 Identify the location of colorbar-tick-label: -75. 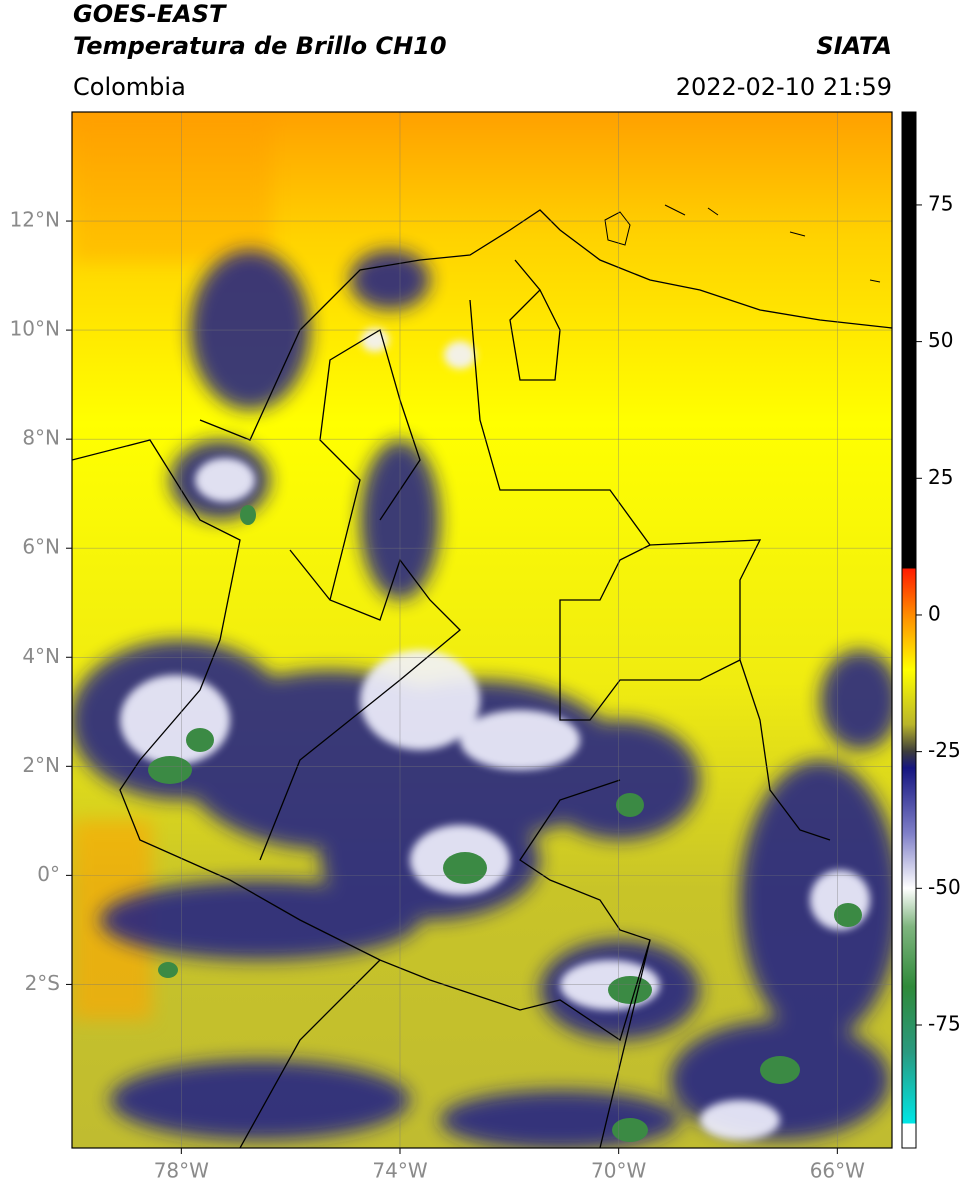
(944, 1023).